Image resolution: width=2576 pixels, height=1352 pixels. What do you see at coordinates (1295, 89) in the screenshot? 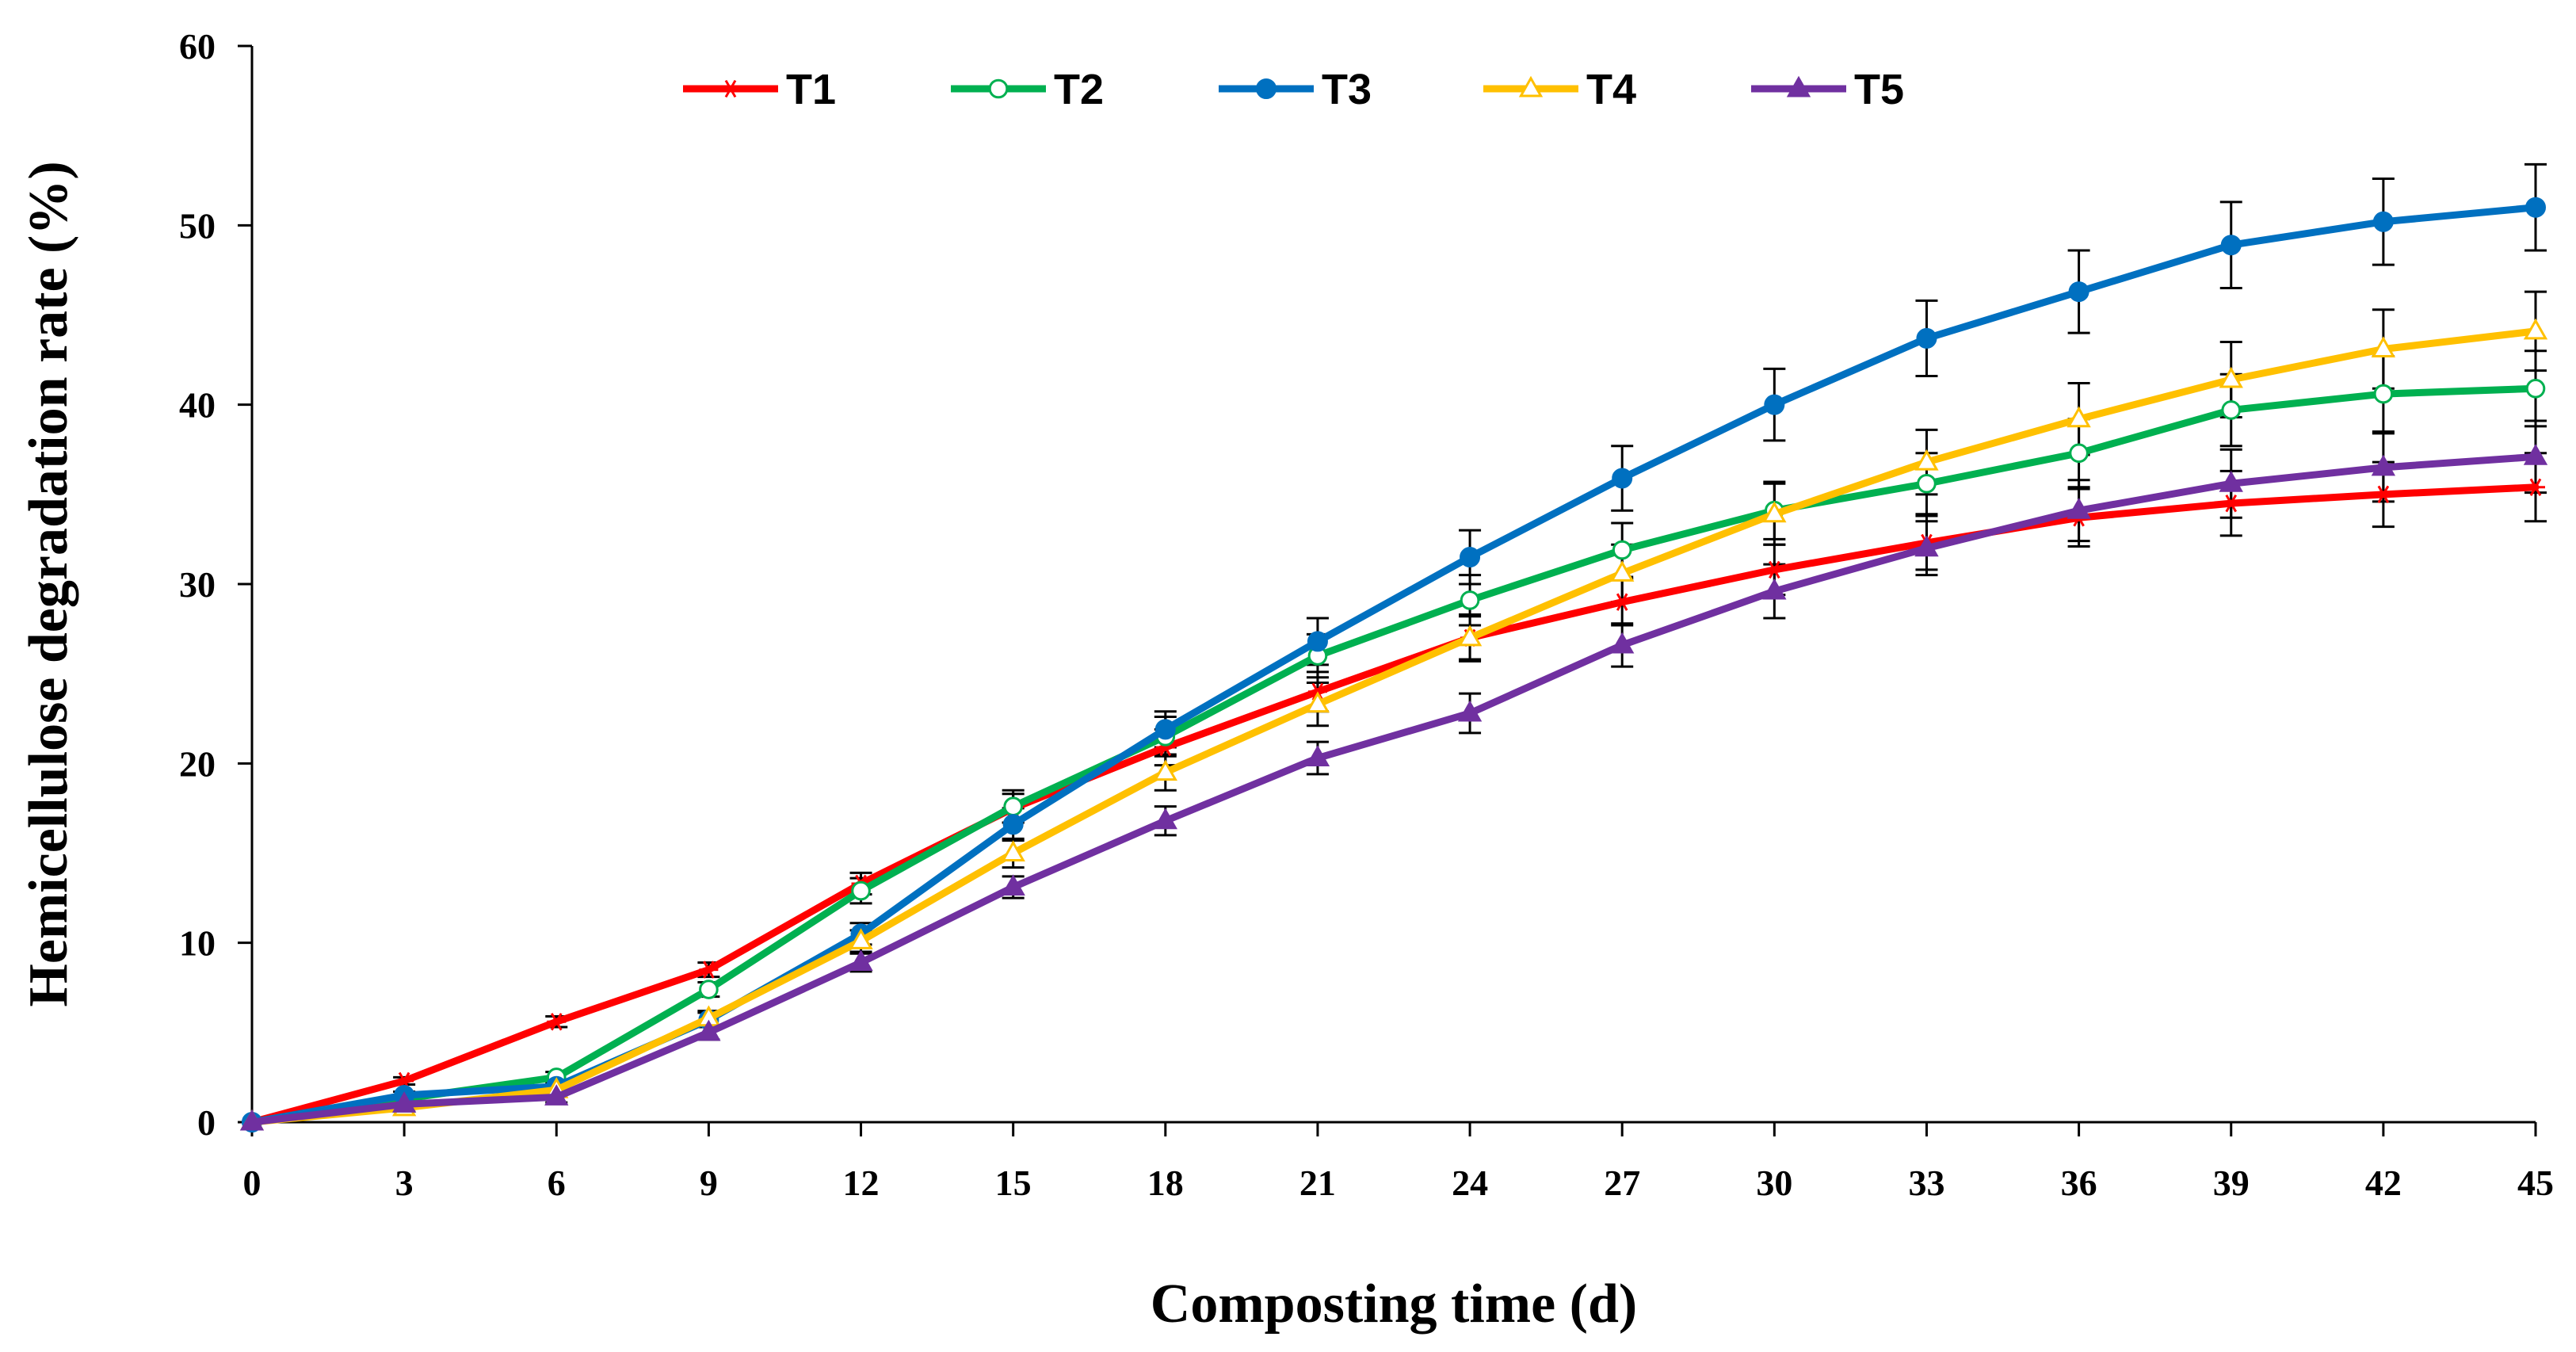
I see `legend-item-t3: T3` at bounding box center [1295, 89].